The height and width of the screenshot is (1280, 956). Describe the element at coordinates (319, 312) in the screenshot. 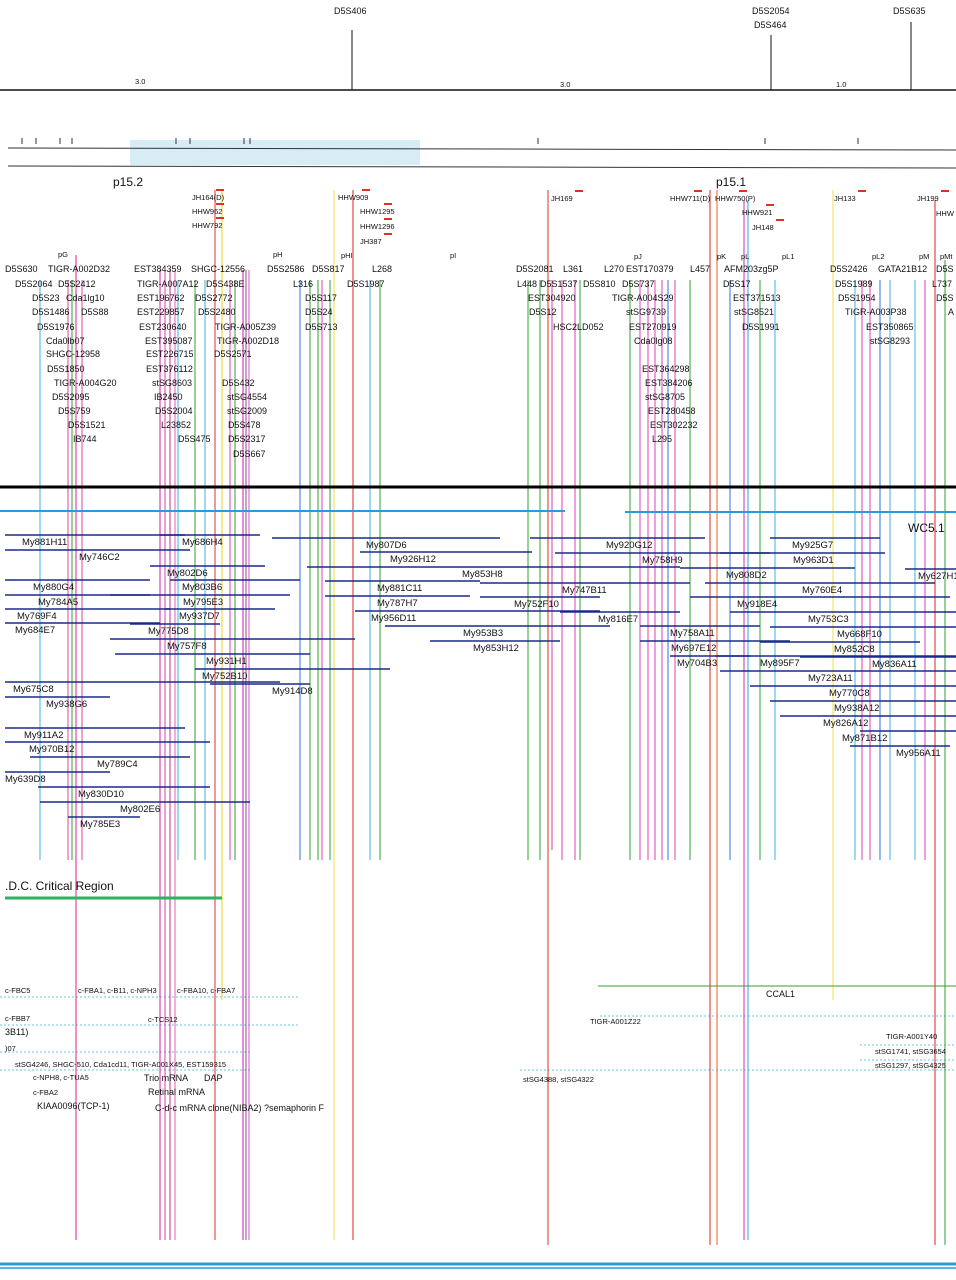

I see `locus-label: D5S24` at that location.